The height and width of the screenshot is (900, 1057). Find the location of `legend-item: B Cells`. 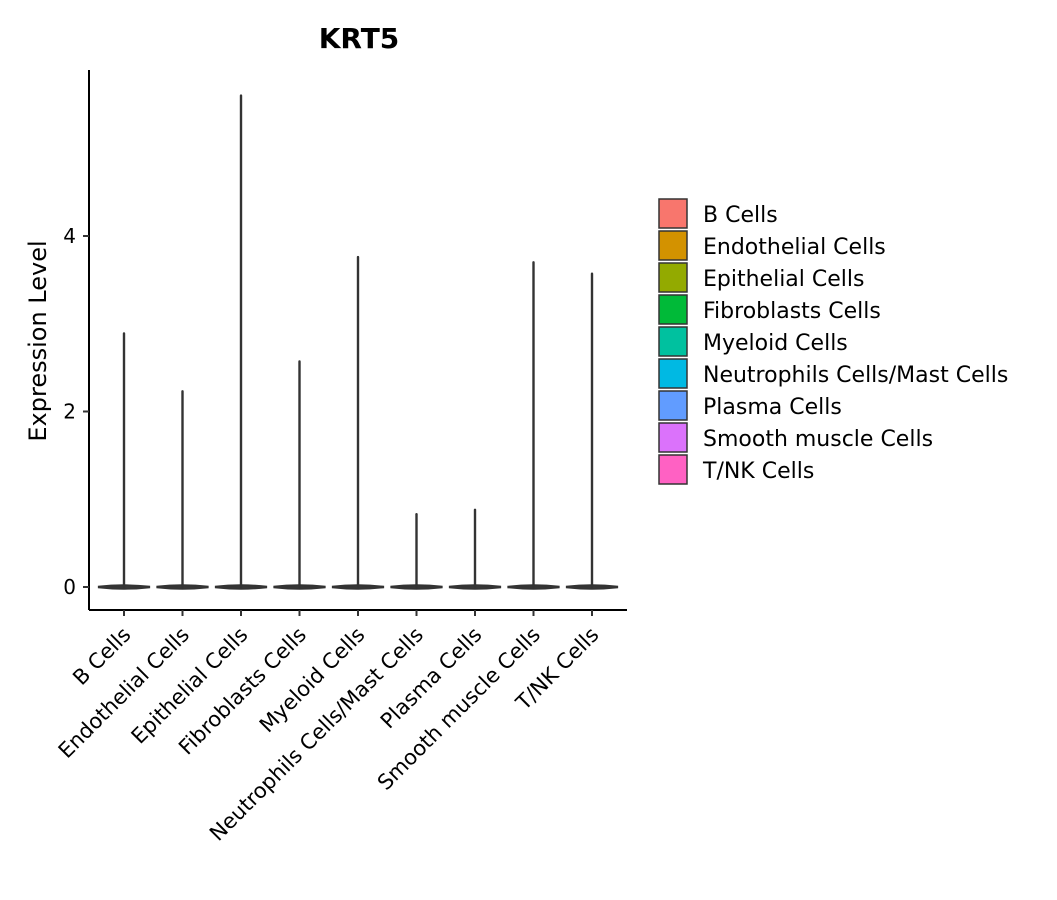

legend-item: B Cells is located at coordinates (718, 213).